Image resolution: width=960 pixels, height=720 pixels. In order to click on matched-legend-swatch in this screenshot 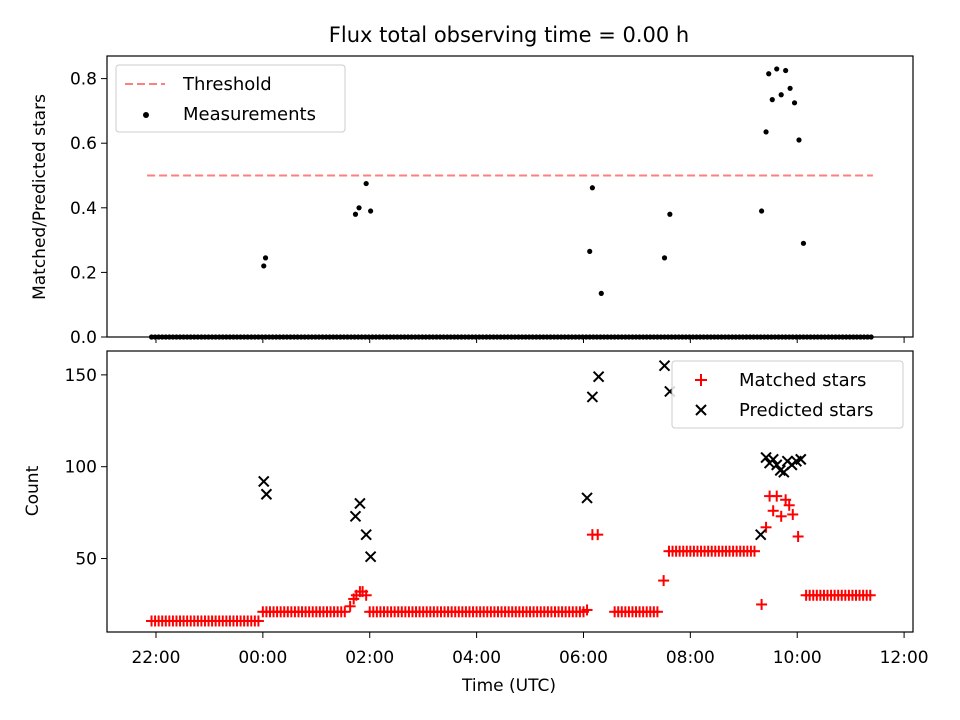, I will do `click(701, 380)`.